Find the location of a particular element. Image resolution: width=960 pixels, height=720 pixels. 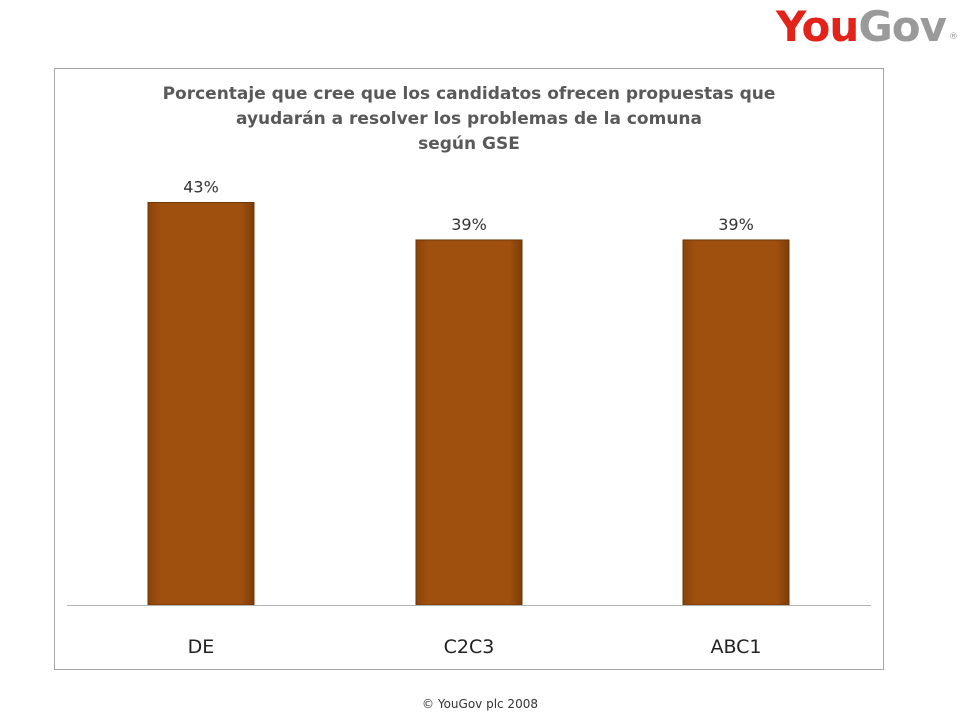

data-label-abc1: 39% is located at coordinates (736, 224).